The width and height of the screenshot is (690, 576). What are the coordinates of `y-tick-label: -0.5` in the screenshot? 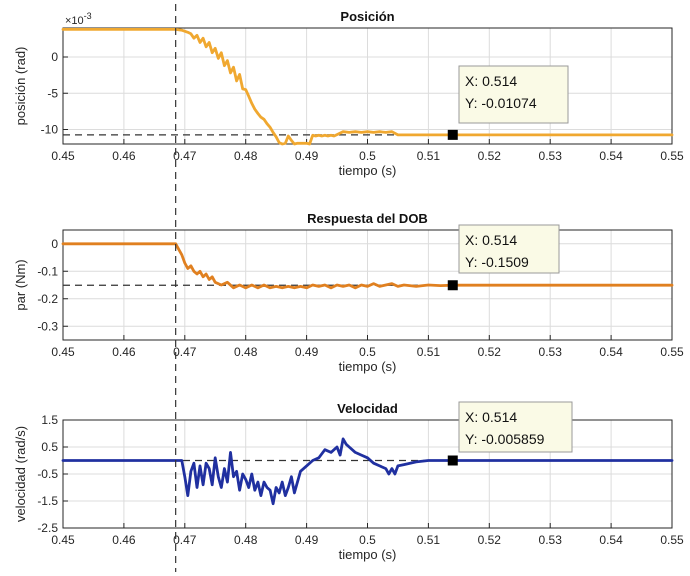 It's located at (47, 474).